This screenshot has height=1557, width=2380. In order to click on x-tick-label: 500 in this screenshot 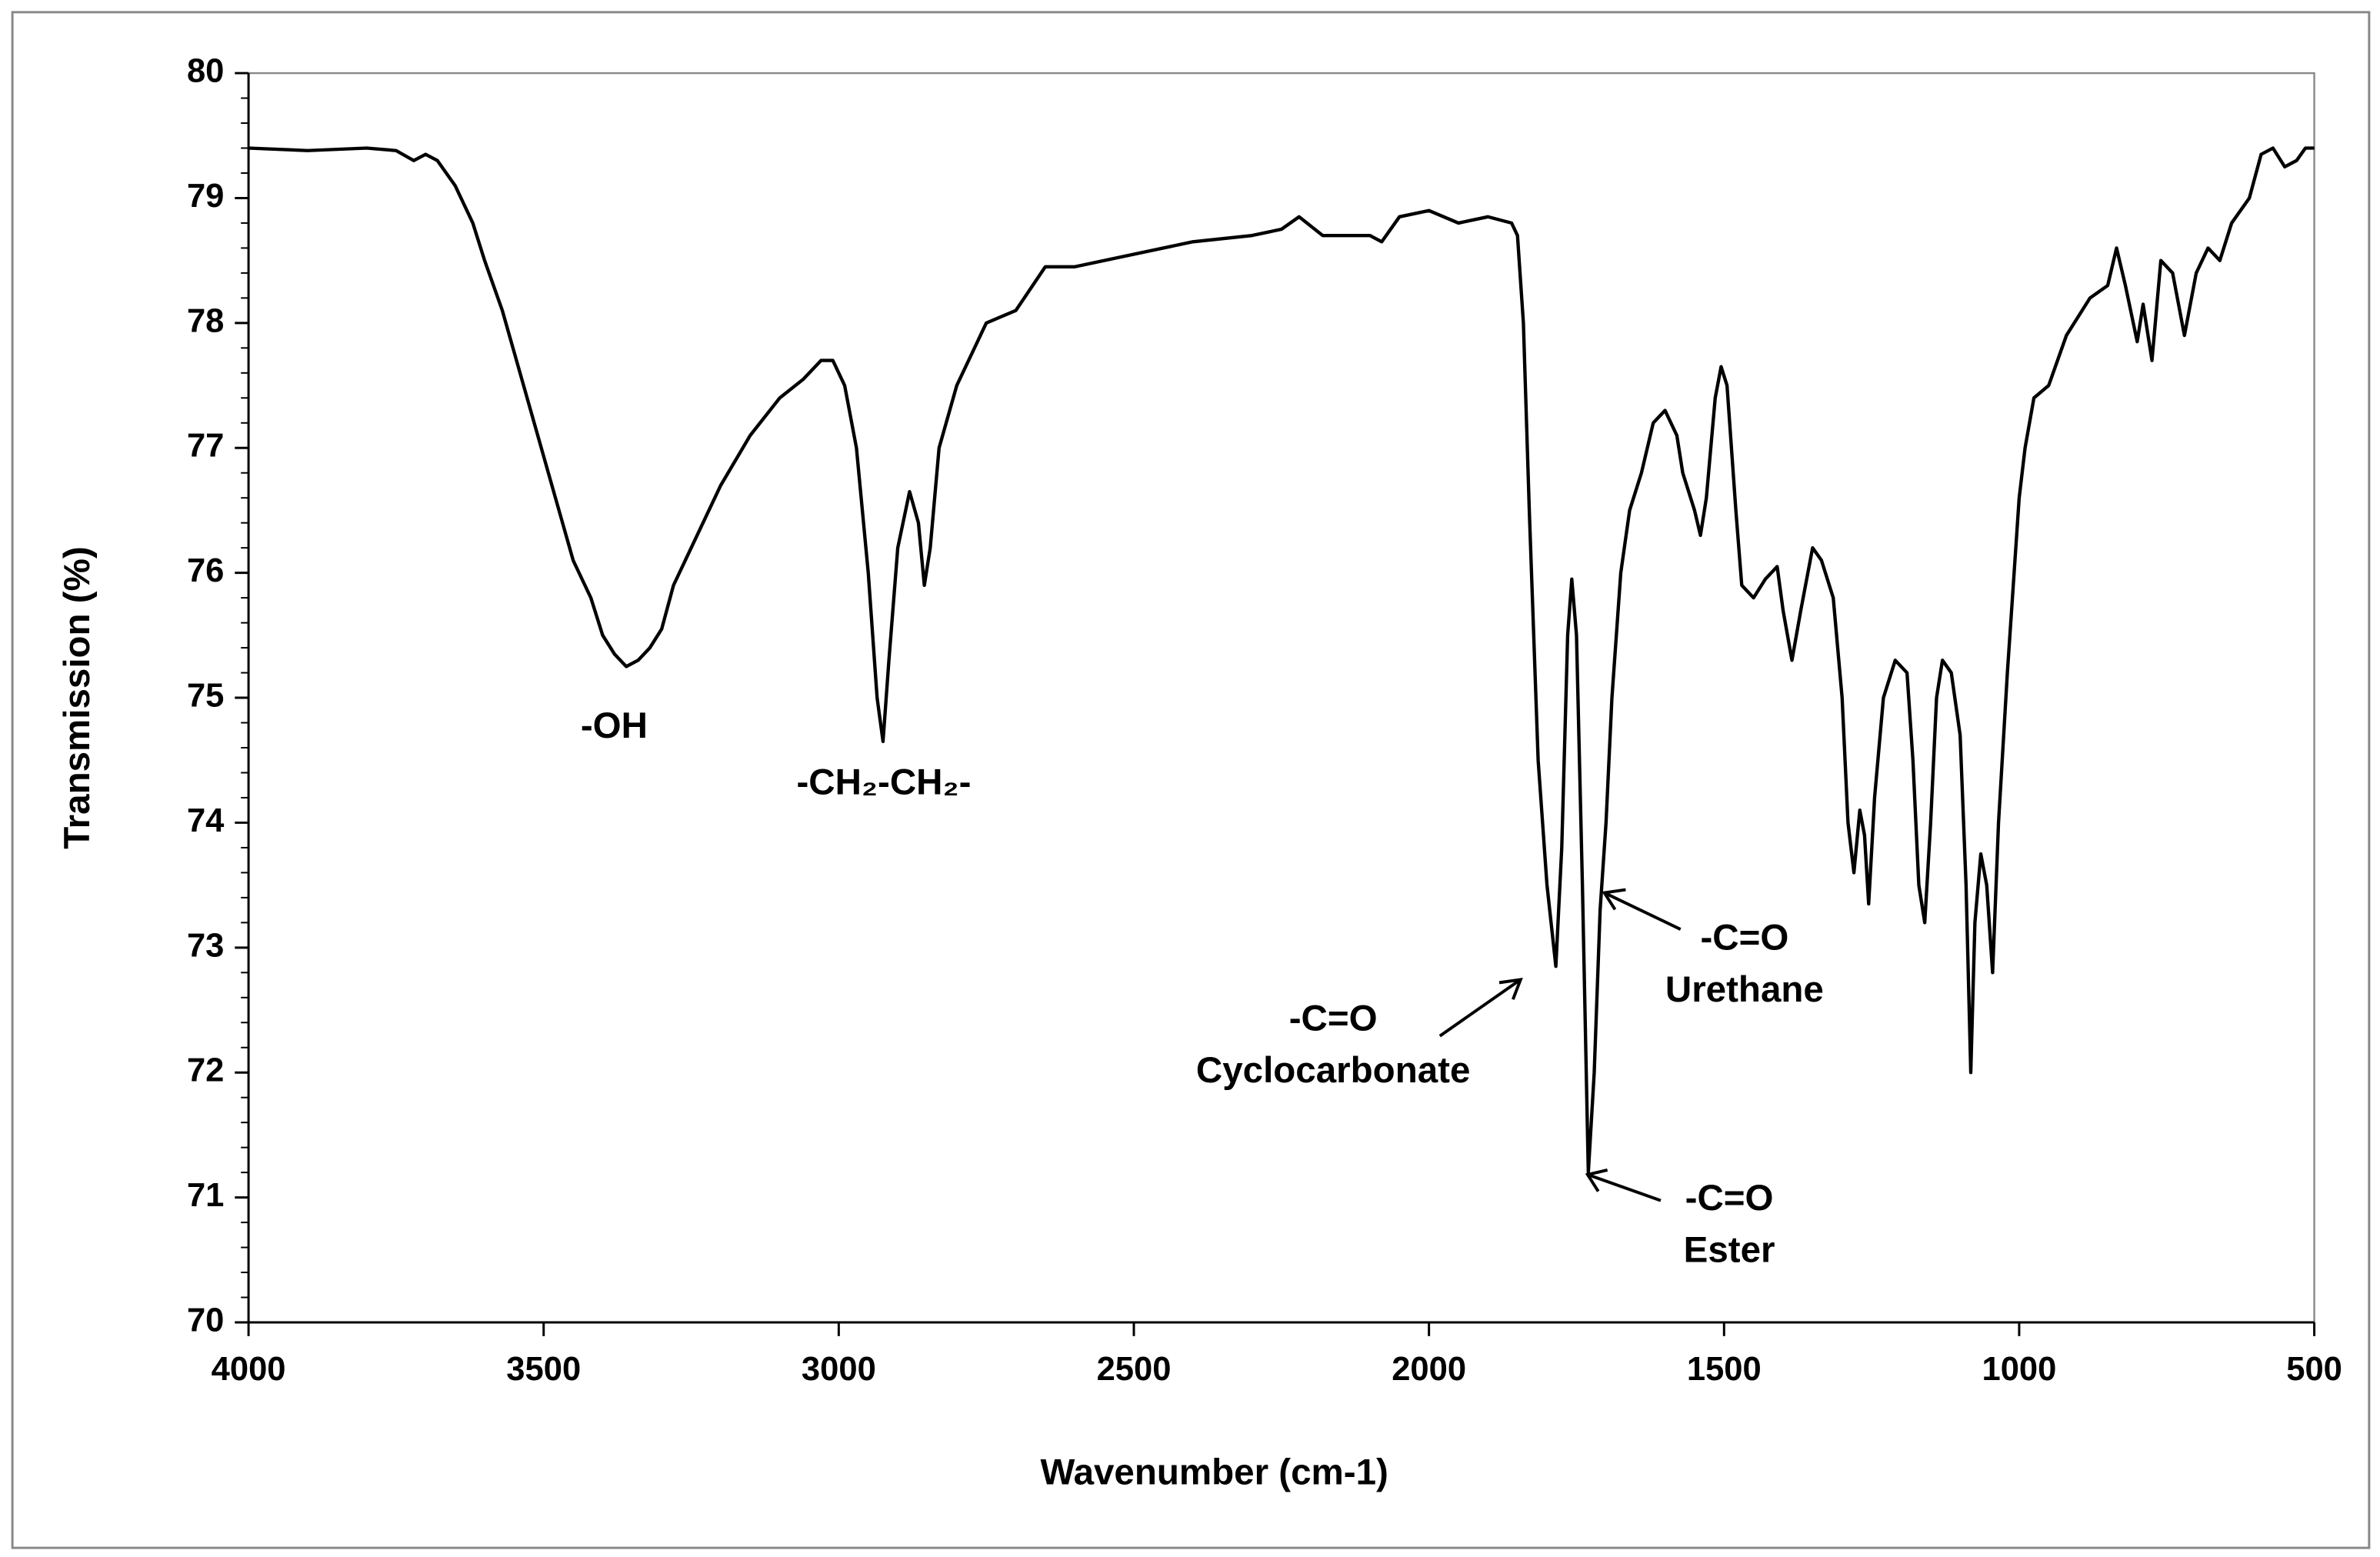, I will do `click(2314, 1369)`.